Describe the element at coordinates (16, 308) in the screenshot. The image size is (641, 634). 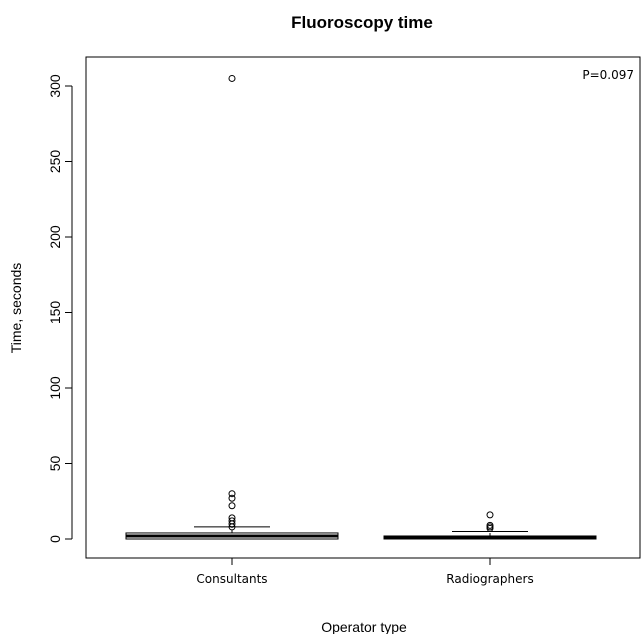
I see `y-axis-title: Time, seconds` at that location.